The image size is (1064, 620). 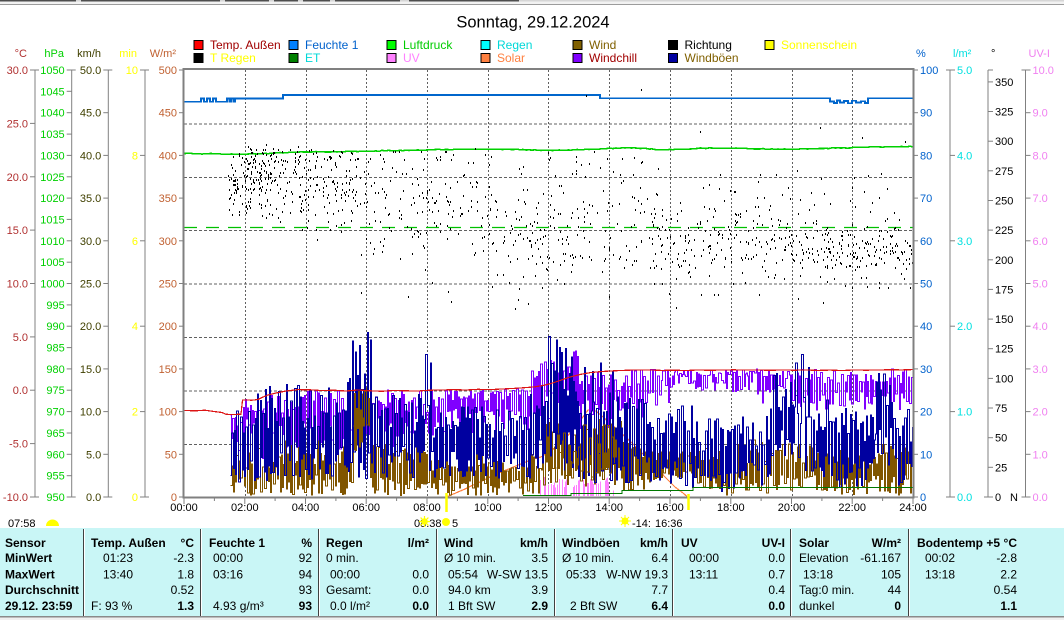 I want to click on svg-text: Wind, so click(x=458, y=543).